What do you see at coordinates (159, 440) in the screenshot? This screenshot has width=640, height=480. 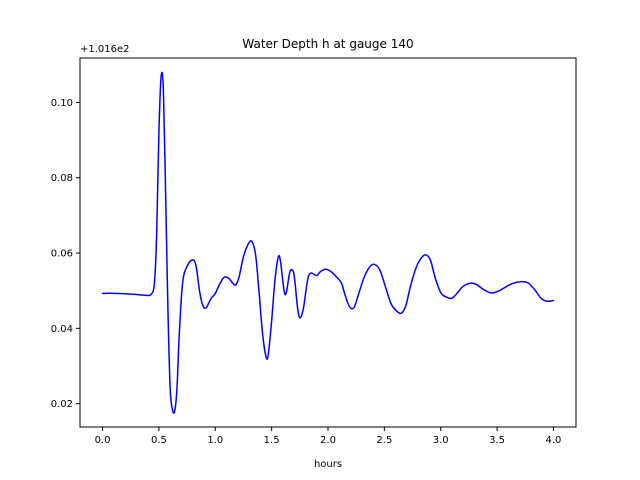 I see `x-tick-label: 0.5` at bounding box center [159, 440].